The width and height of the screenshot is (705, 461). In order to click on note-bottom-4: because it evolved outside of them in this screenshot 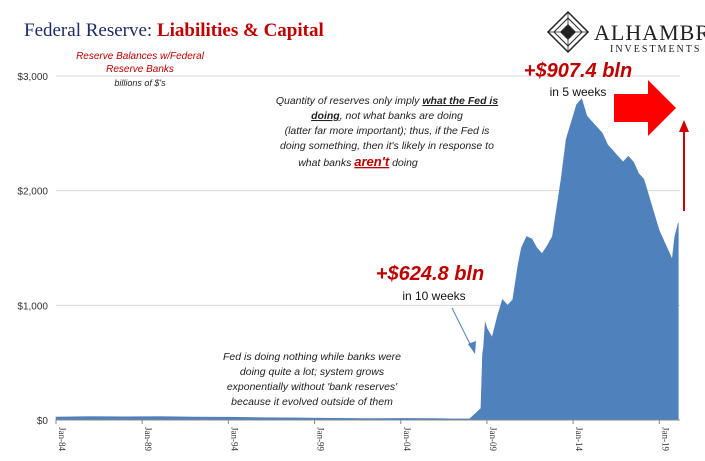, I will do `click(312, 402)`.